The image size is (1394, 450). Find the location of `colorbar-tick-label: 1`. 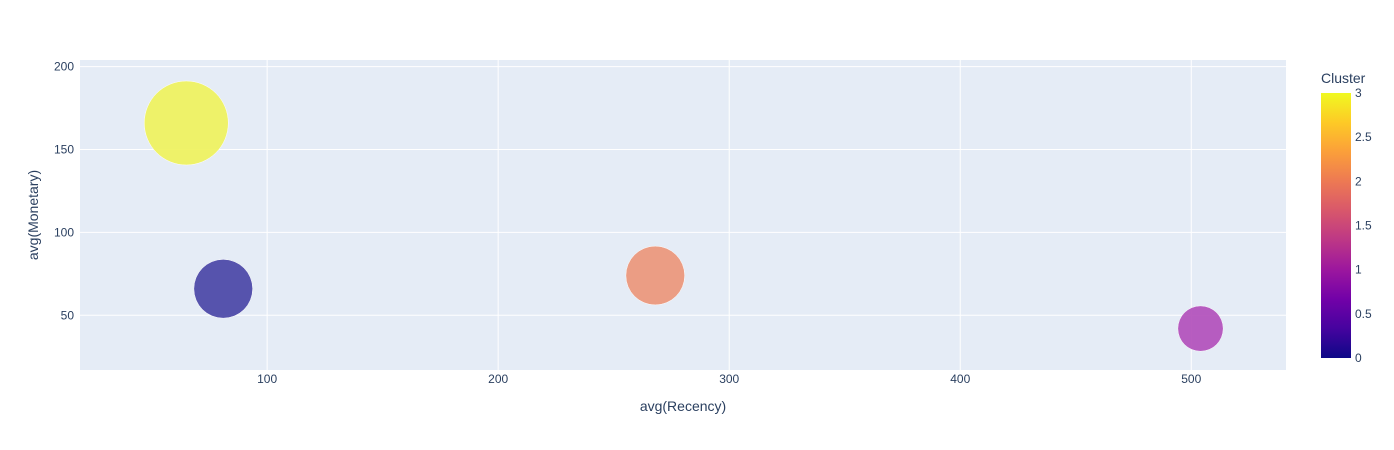

colorbar-tick-label: 1 is located at coordinates (1358, 270).